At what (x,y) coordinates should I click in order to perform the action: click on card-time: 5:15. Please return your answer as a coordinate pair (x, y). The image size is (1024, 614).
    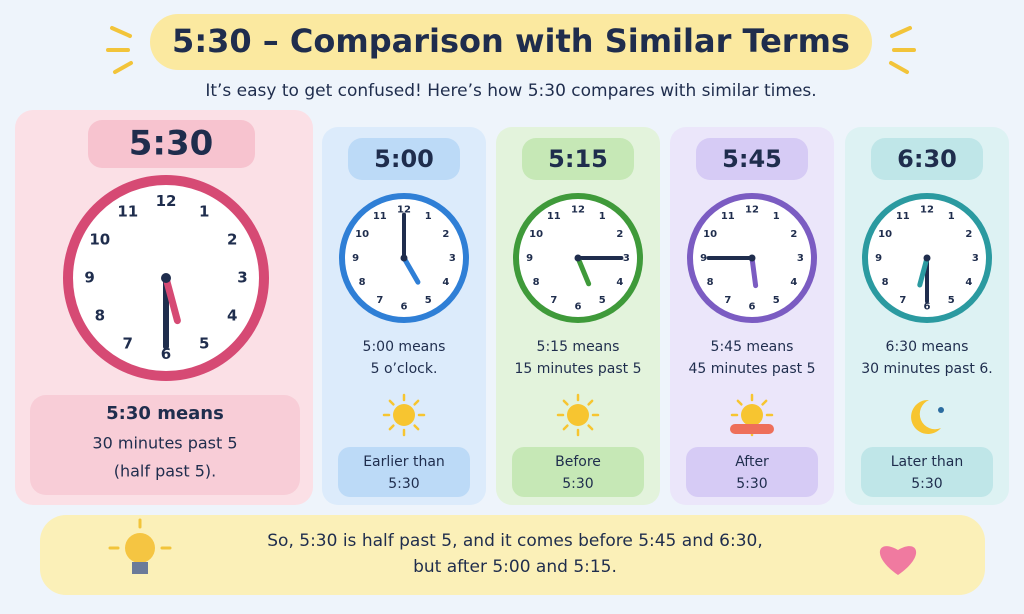
    Looking at the image, I should click on (578, 159).